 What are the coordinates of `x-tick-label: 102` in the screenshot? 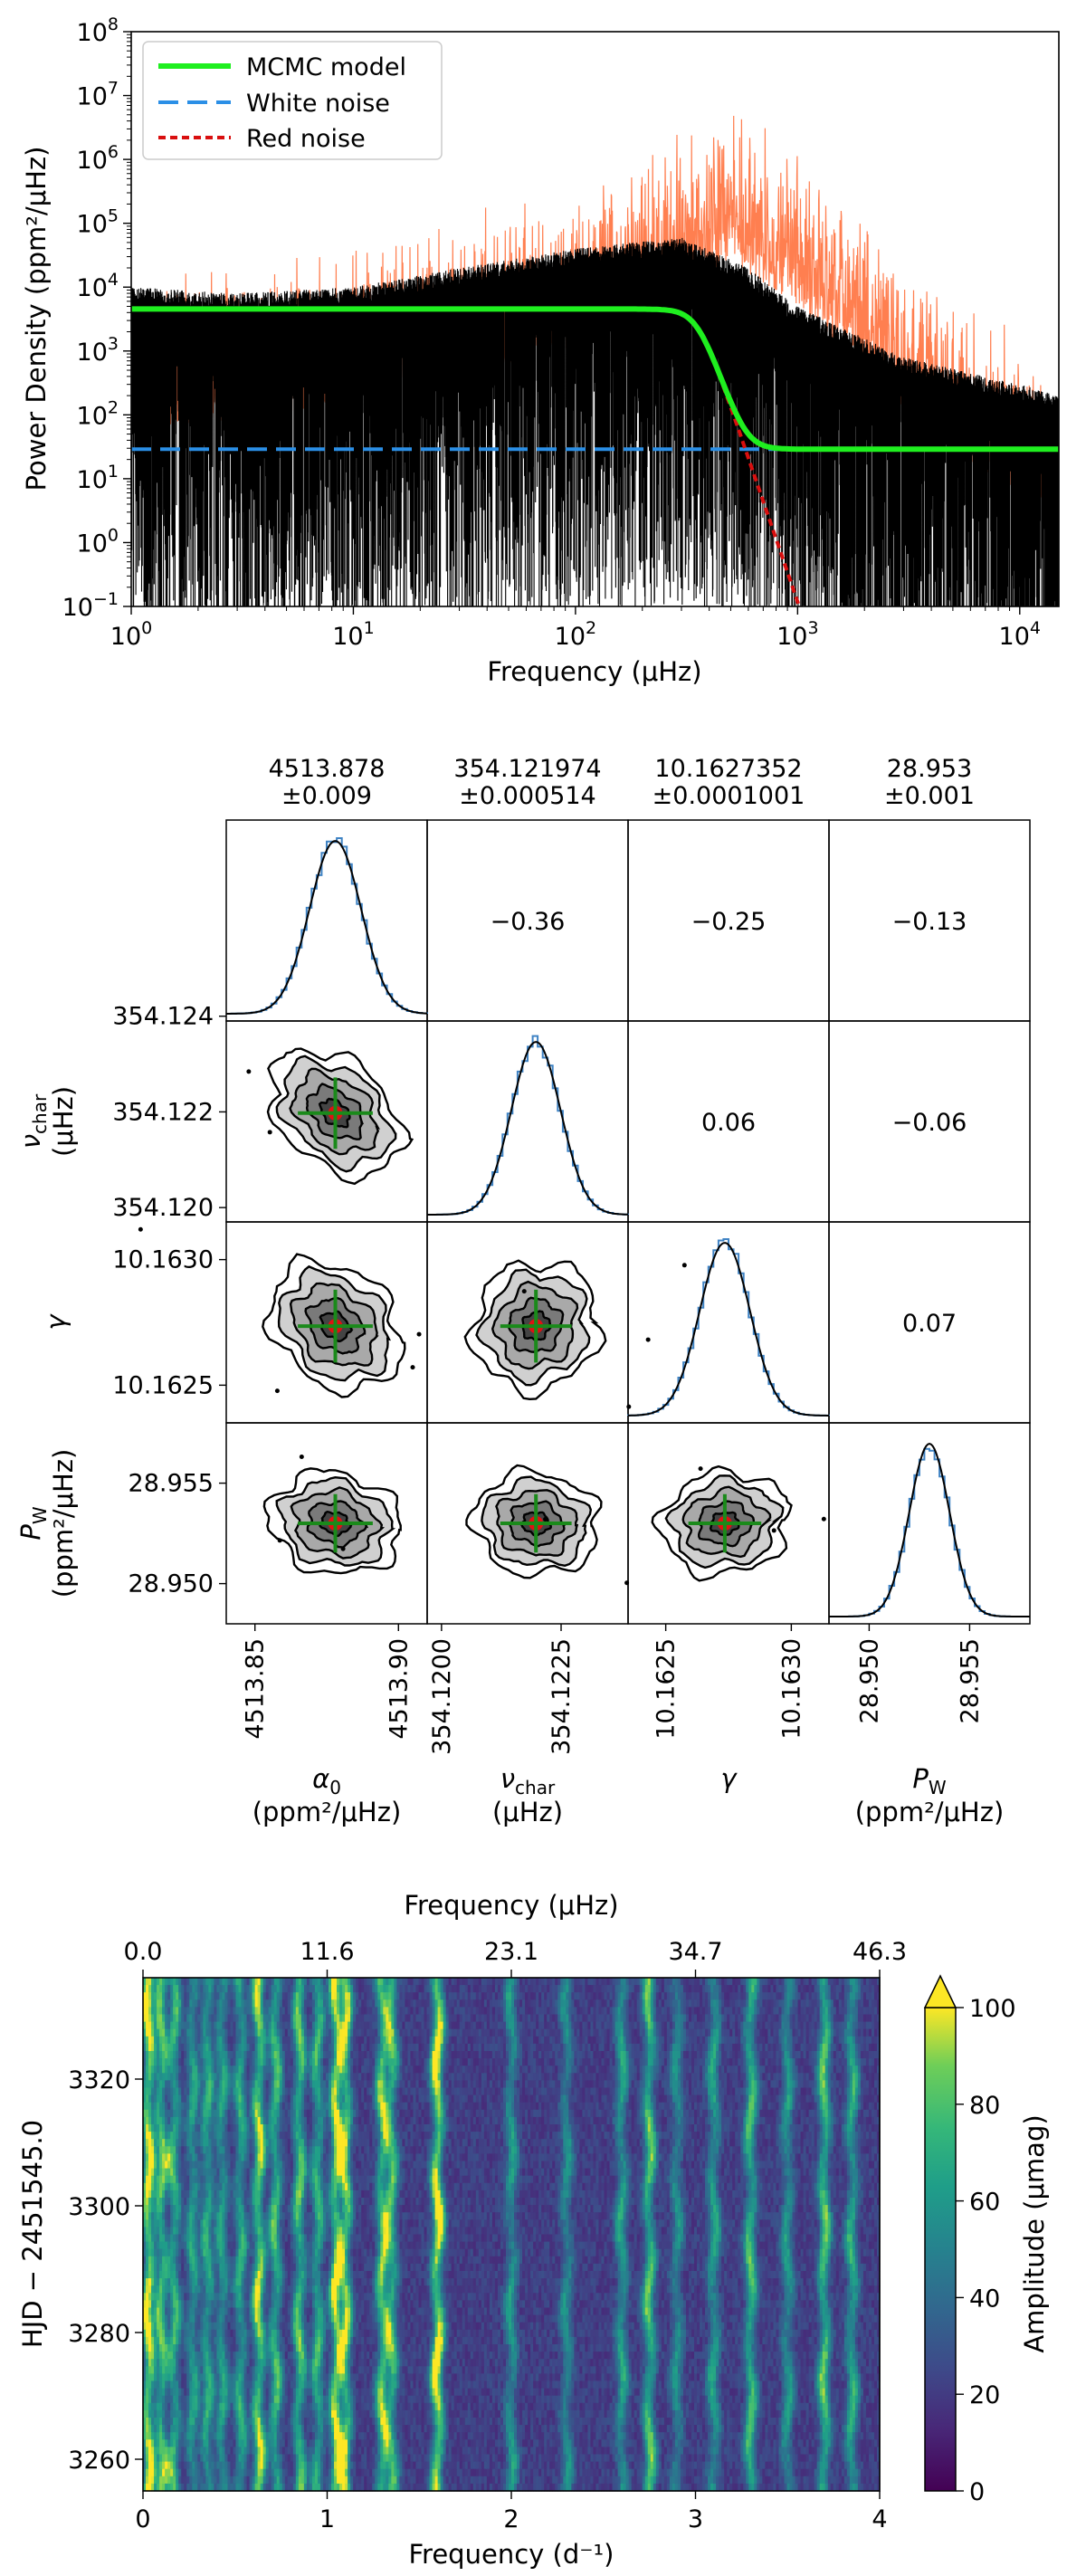 It's located at (576, 634).